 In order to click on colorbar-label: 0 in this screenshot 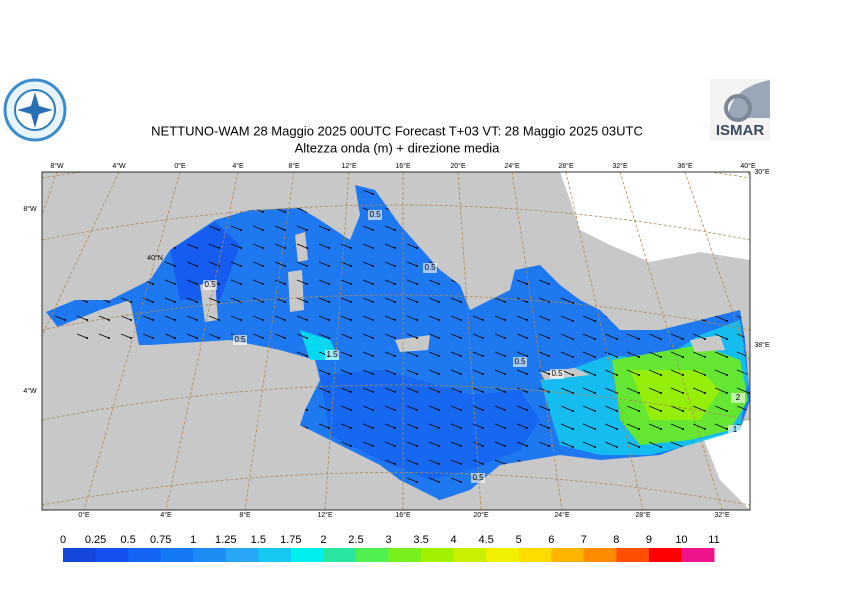, I will do `click(63, 540)`.